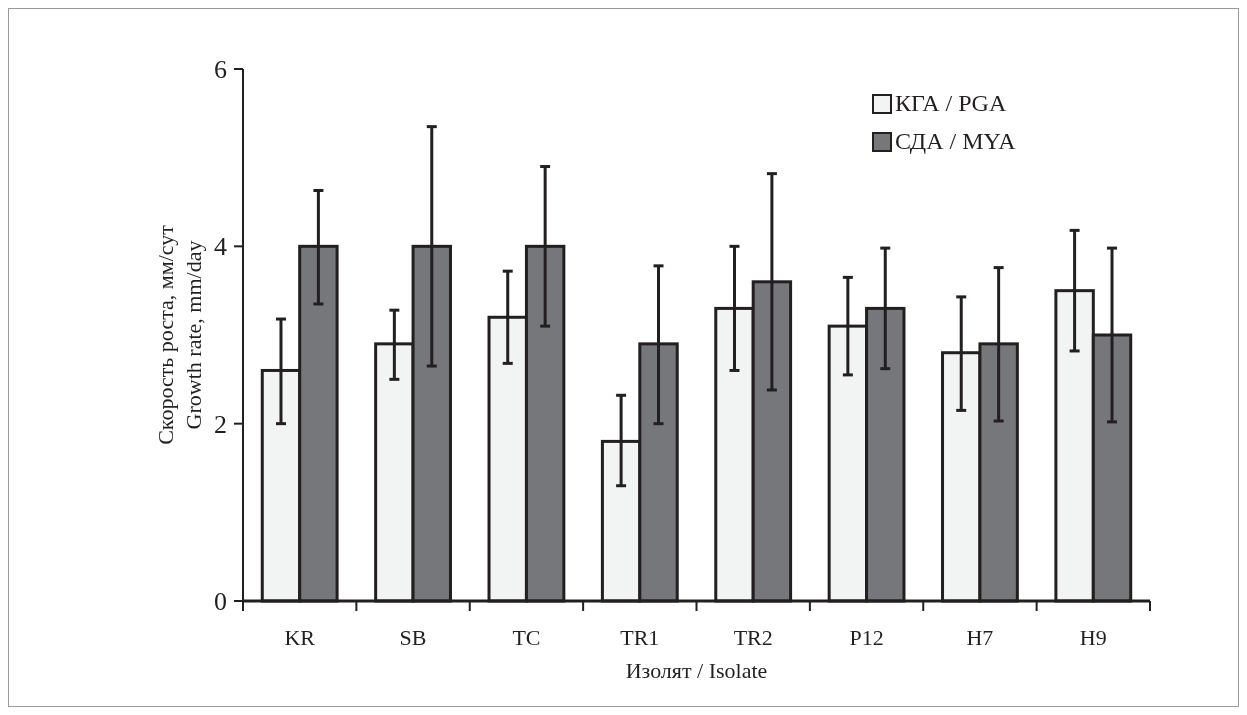 Image resolution: width=1247 pixels, height=715 pixels. Describe the element at coordinates (866, 637) in the screenshot. I see `x-tick-label: P12` at that location.